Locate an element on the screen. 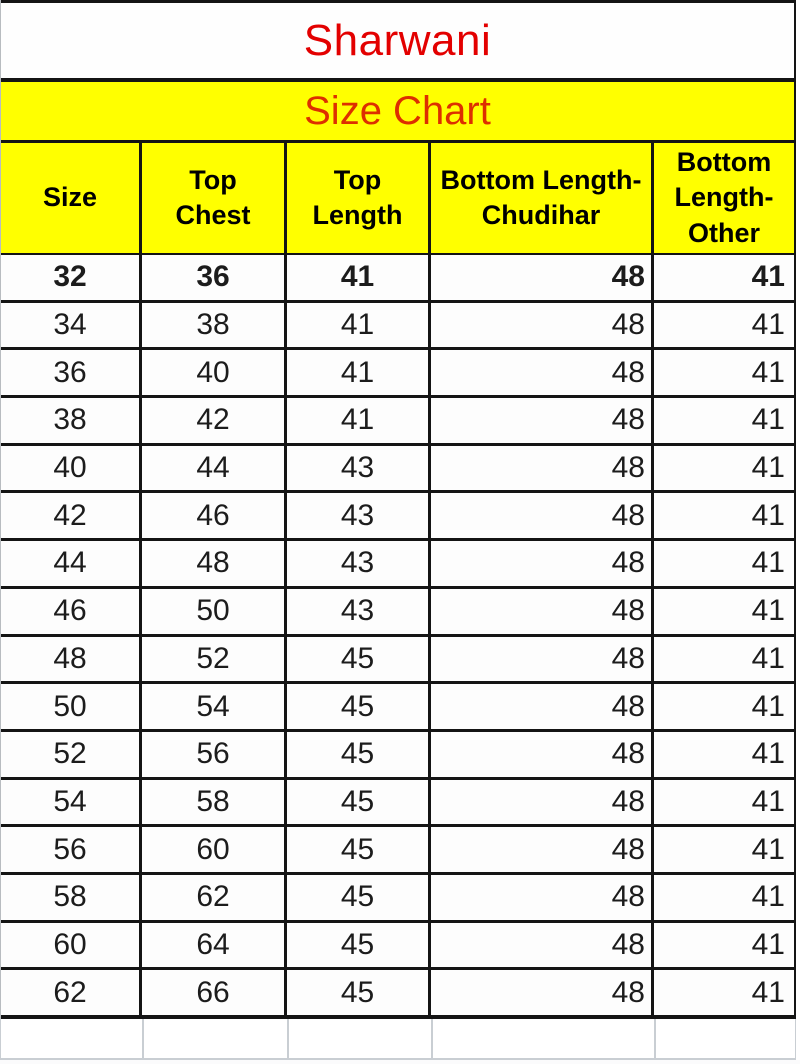  table-row: 34 38 41 48 41 is located at coordinates (397, 326).